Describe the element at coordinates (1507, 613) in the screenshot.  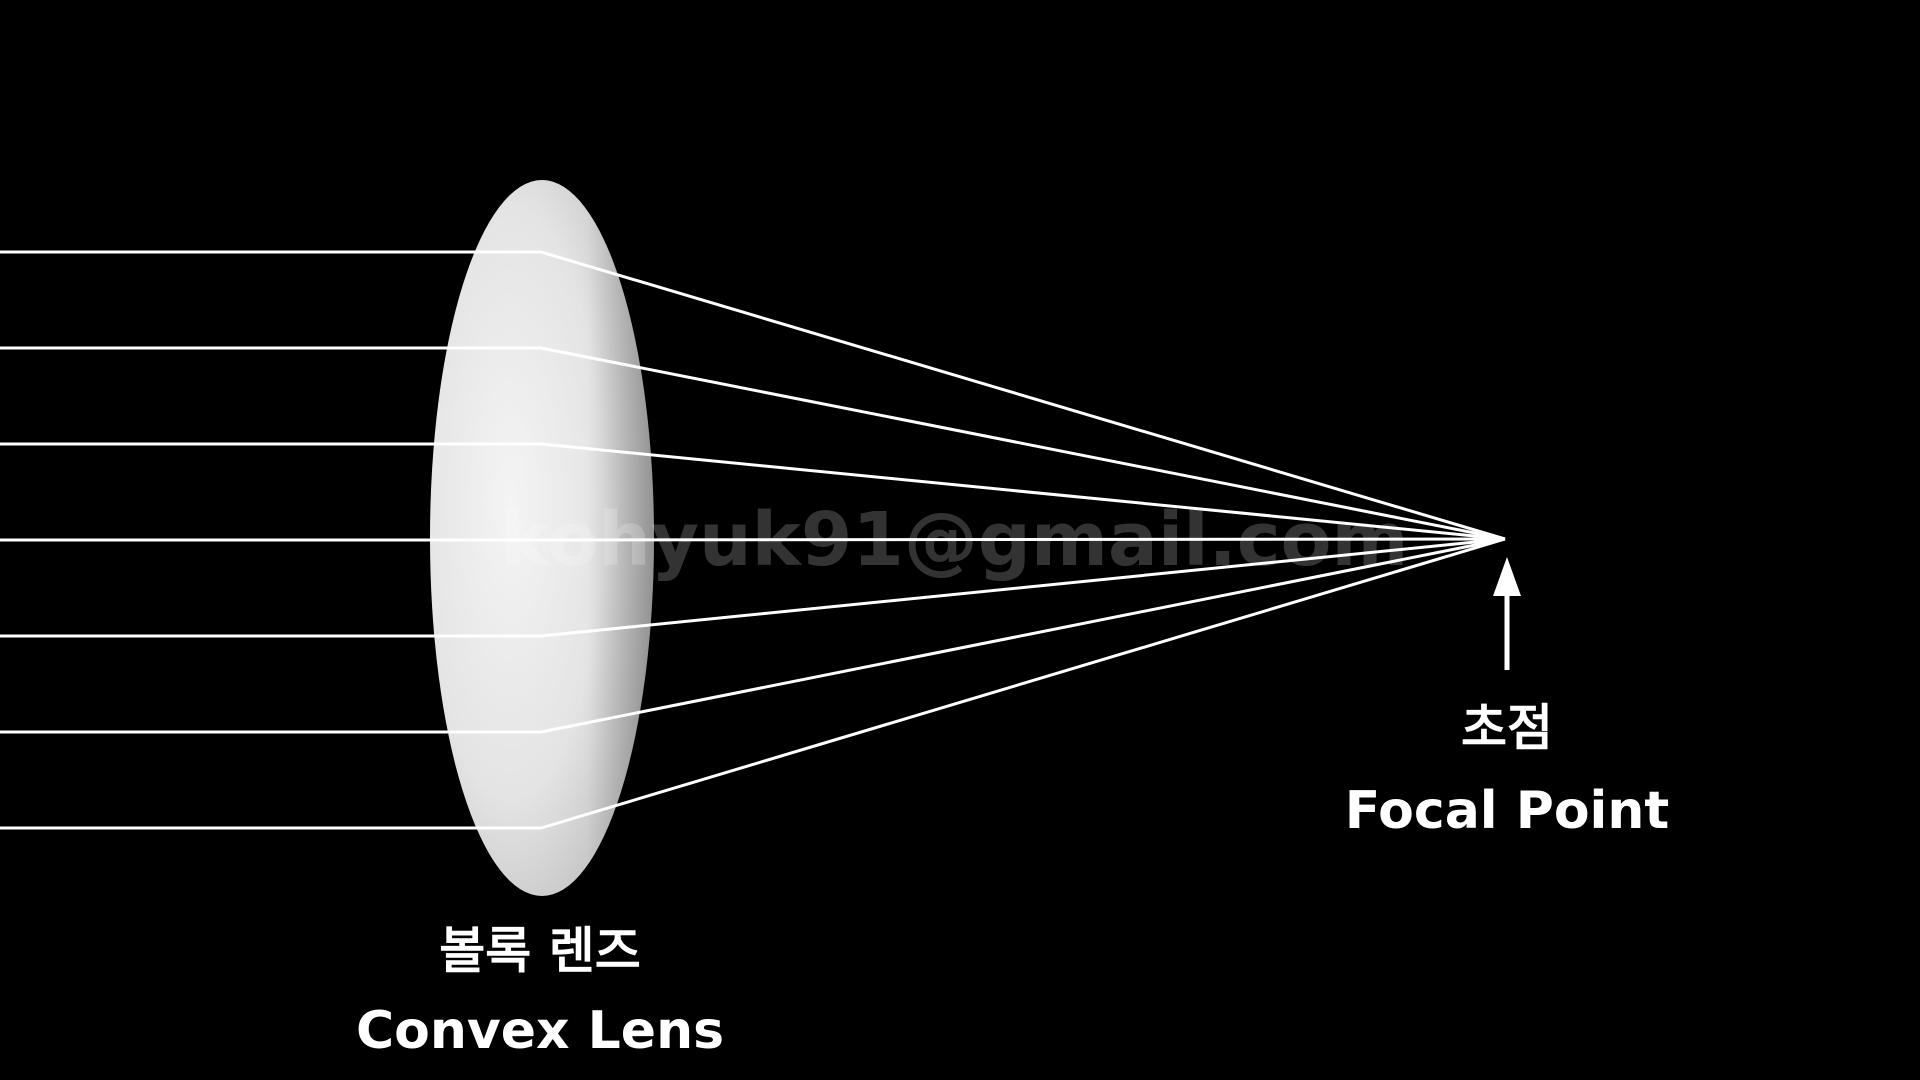
I see `focal-point-arrow` at that location.